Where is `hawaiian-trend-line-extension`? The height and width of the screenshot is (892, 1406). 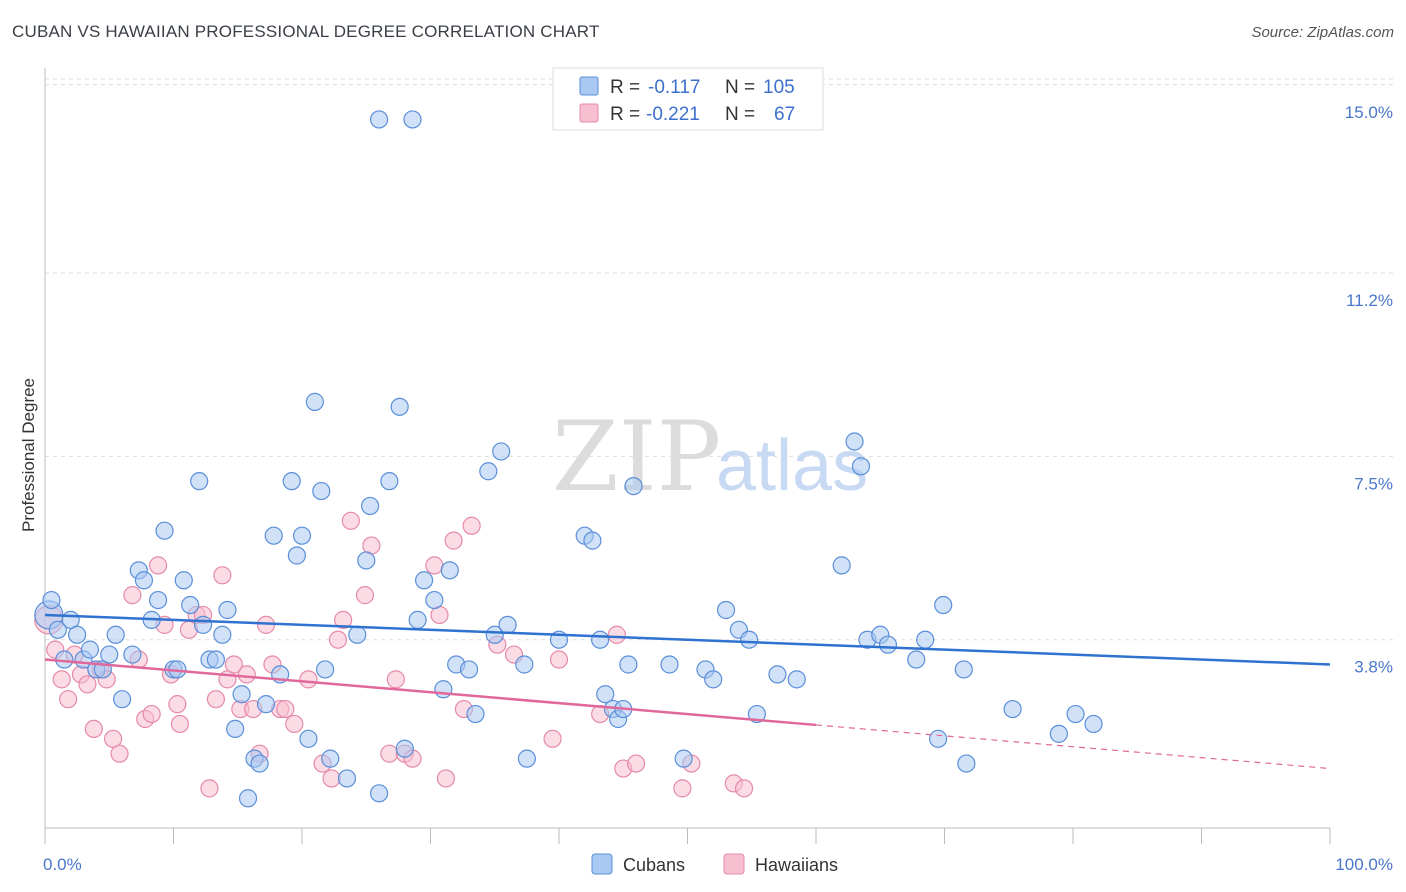 hawaiian-trend-line-extension is located at coordinates (1073, 747).